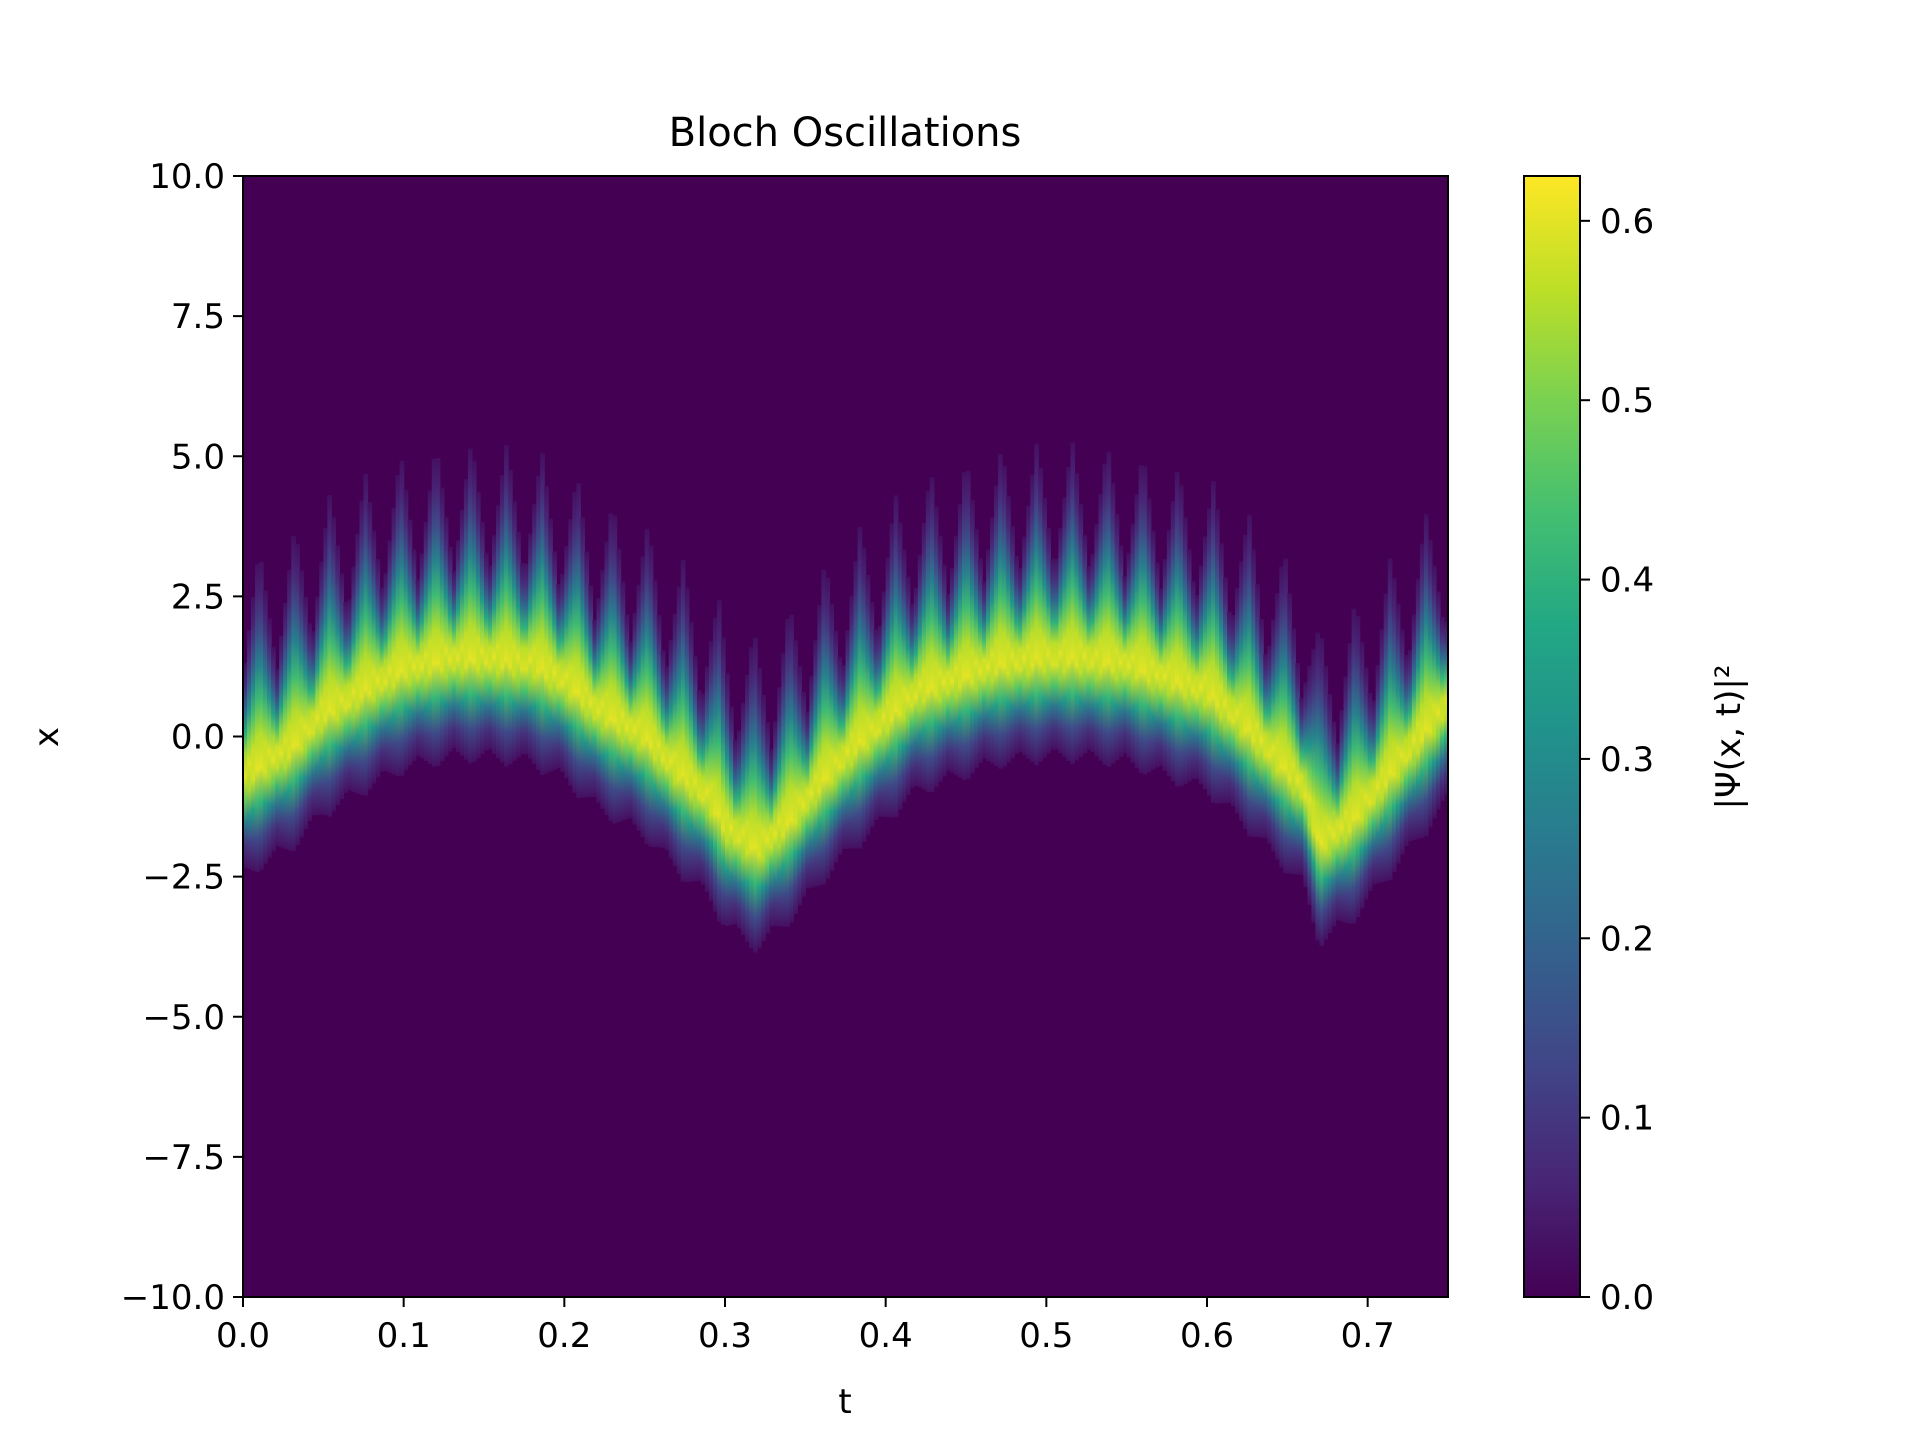 The image size is (1920, 1440). I want to click on x-tick-label: 0.0, so click(243, 1336).